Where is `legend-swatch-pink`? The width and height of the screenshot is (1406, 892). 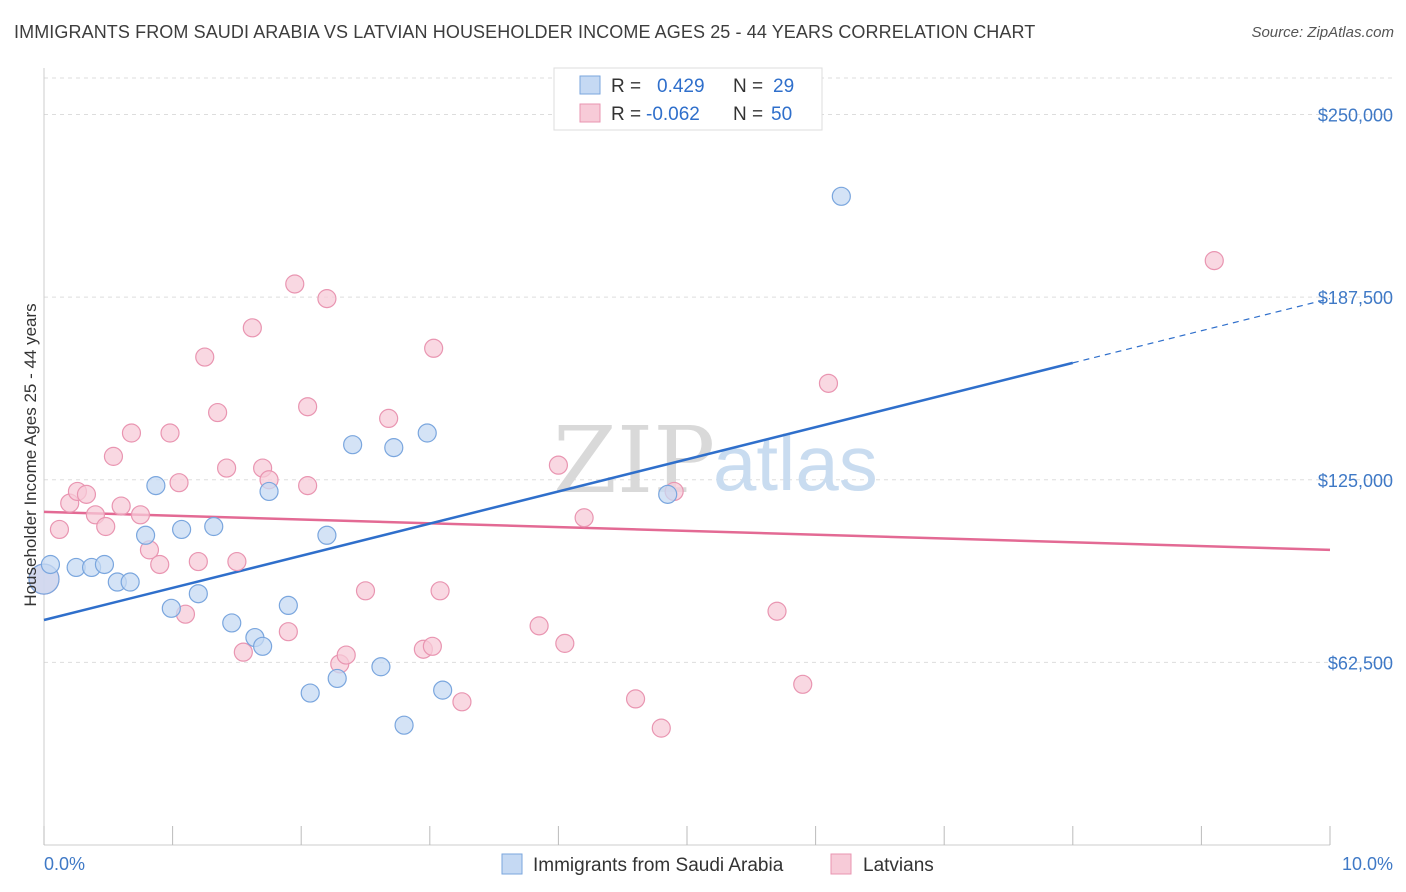
legend-swatch-pink is located at coordinates (590, 113).